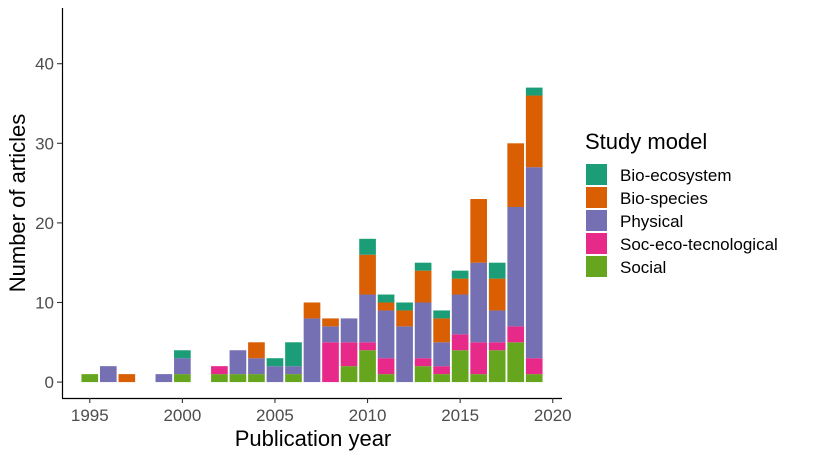 This screenshot has width=816, height=458. I want to click on bar-segment-soc-eco-tecnological-2019, so click(534, 366).